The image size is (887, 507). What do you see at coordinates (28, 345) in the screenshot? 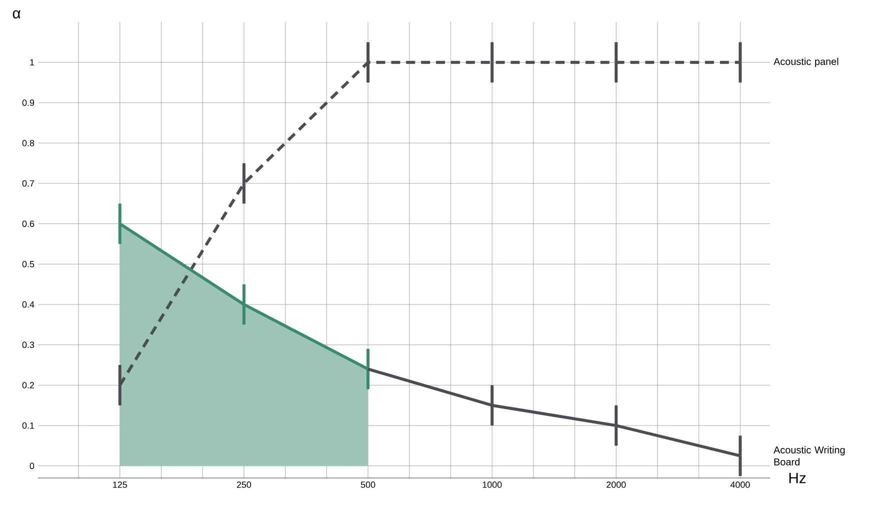
I see `y-tick-label: 0.3` at bounding box center [28, 345].